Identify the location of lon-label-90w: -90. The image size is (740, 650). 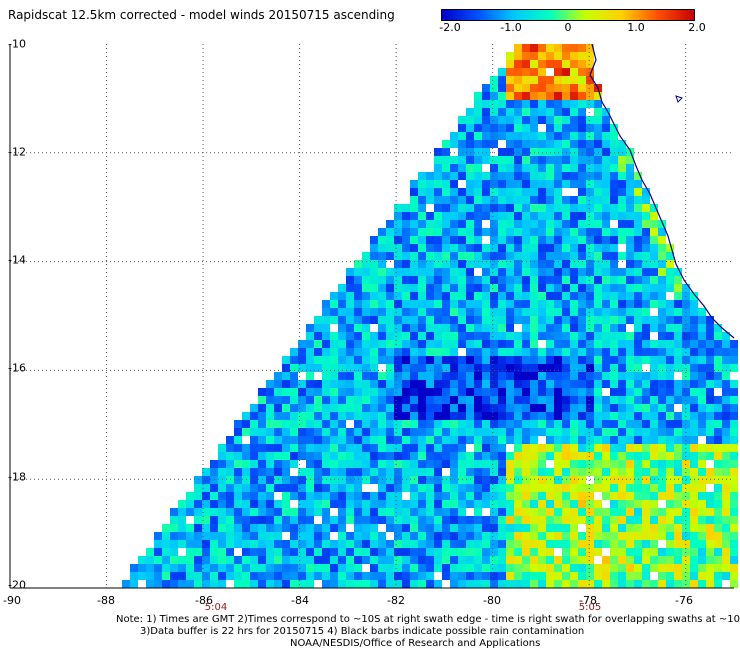
(12, 600).